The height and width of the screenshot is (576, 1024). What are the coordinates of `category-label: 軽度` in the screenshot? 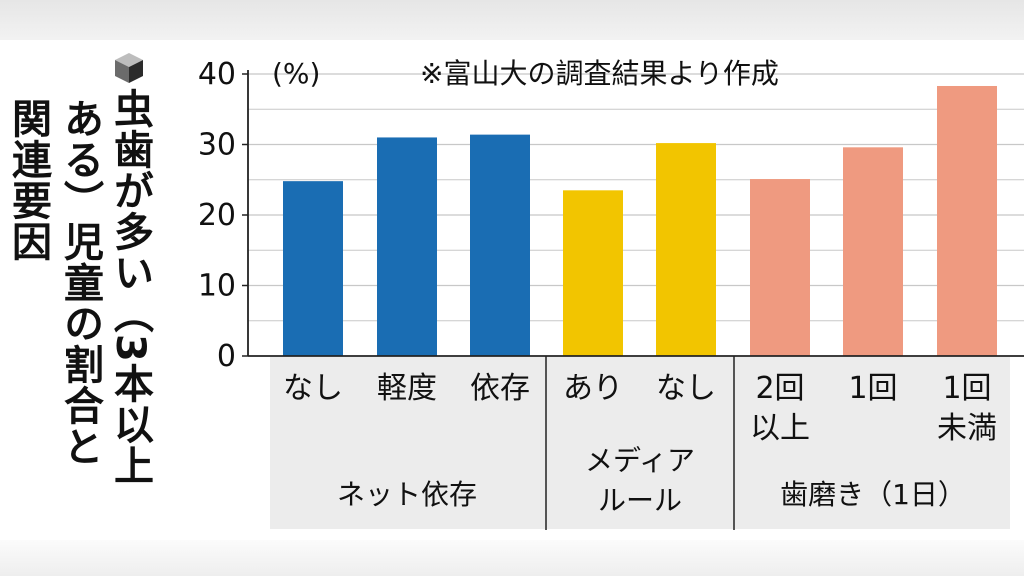 It's located at (407, 388).